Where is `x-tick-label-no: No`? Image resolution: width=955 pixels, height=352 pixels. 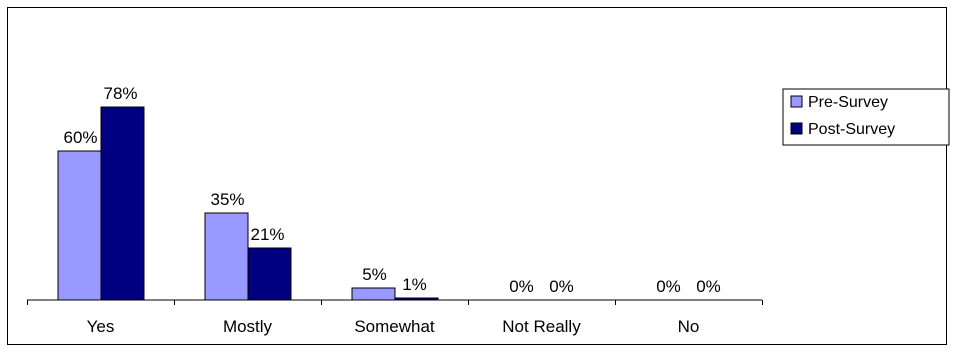
x-tick-label-no: No is located at coordinates (689, 326).